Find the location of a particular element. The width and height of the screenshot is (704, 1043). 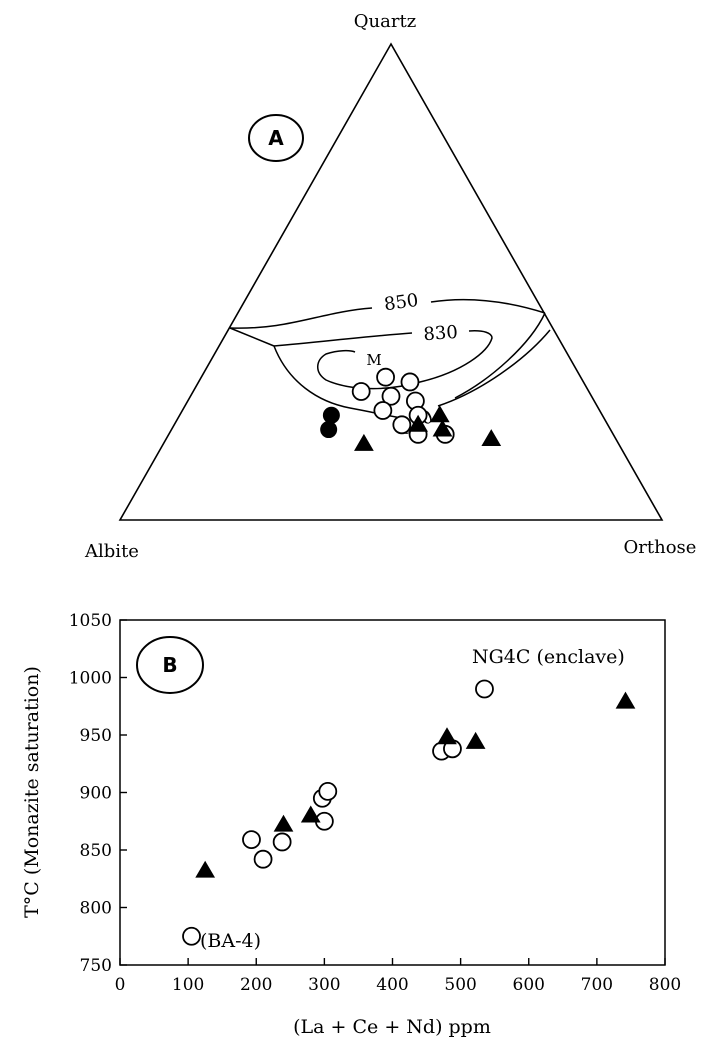

isotherm-850-upper is located at coordinates (387, 313).